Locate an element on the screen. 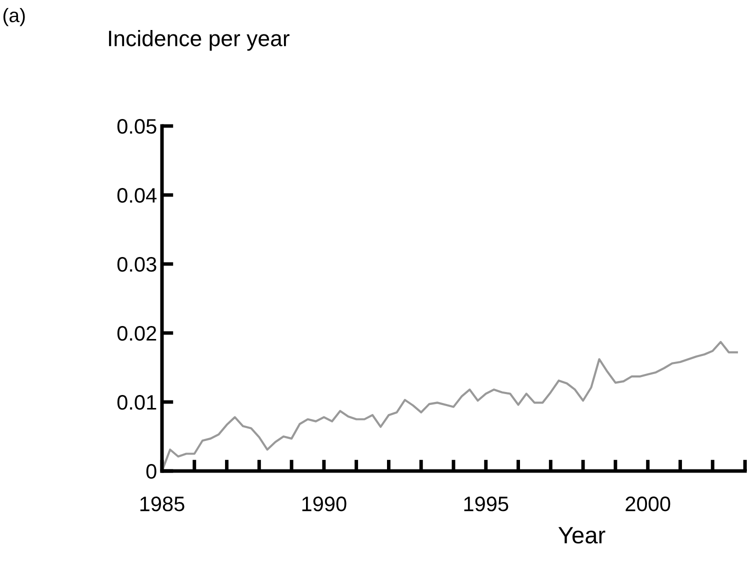 This screenshot has width=747, height=566. y-axis-title: Incidence per year is located at coordinates (199, 40).